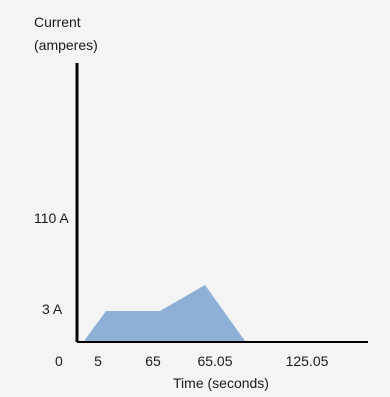 Image resolution: width=390 pixels, height=397 pixels. I want to click on y-tick-3A: 3 A, so click(52, 309).